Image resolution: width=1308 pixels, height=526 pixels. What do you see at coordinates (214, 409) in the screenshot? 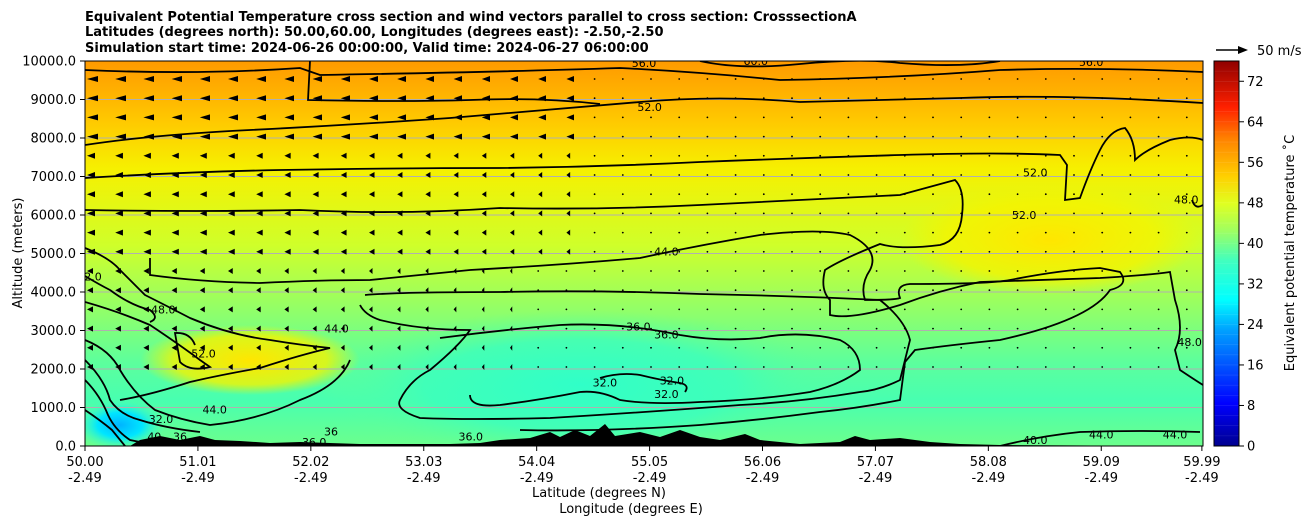
I see `contour-label: 44.0` at bounding box center [214, 409].